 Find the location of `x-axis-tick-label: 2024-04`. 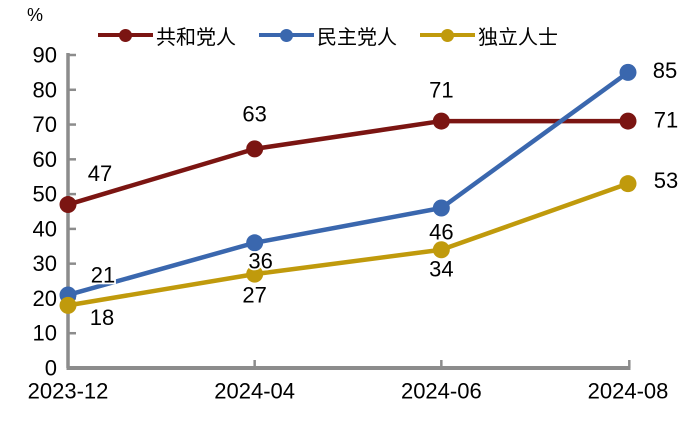

x-axis-tick-label: 2024-04 is located at coordinates (254, 391).